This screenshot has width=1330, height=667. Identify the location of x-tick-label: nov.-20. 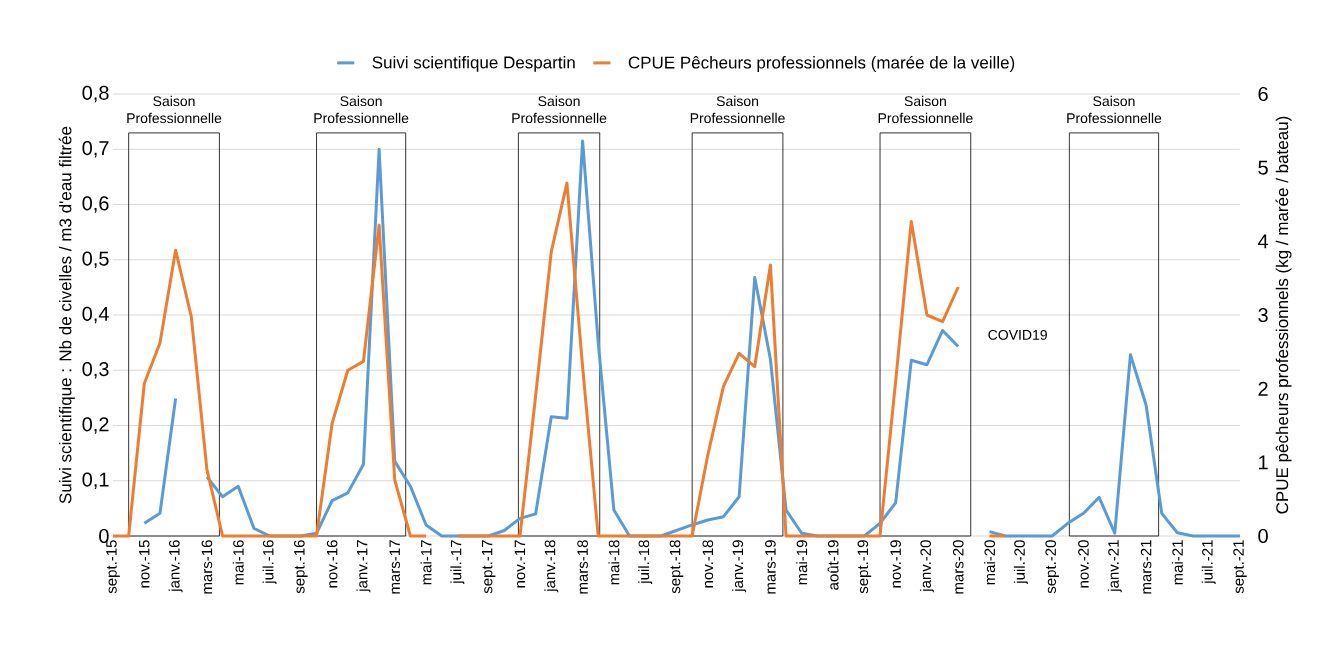
(1083, 564).